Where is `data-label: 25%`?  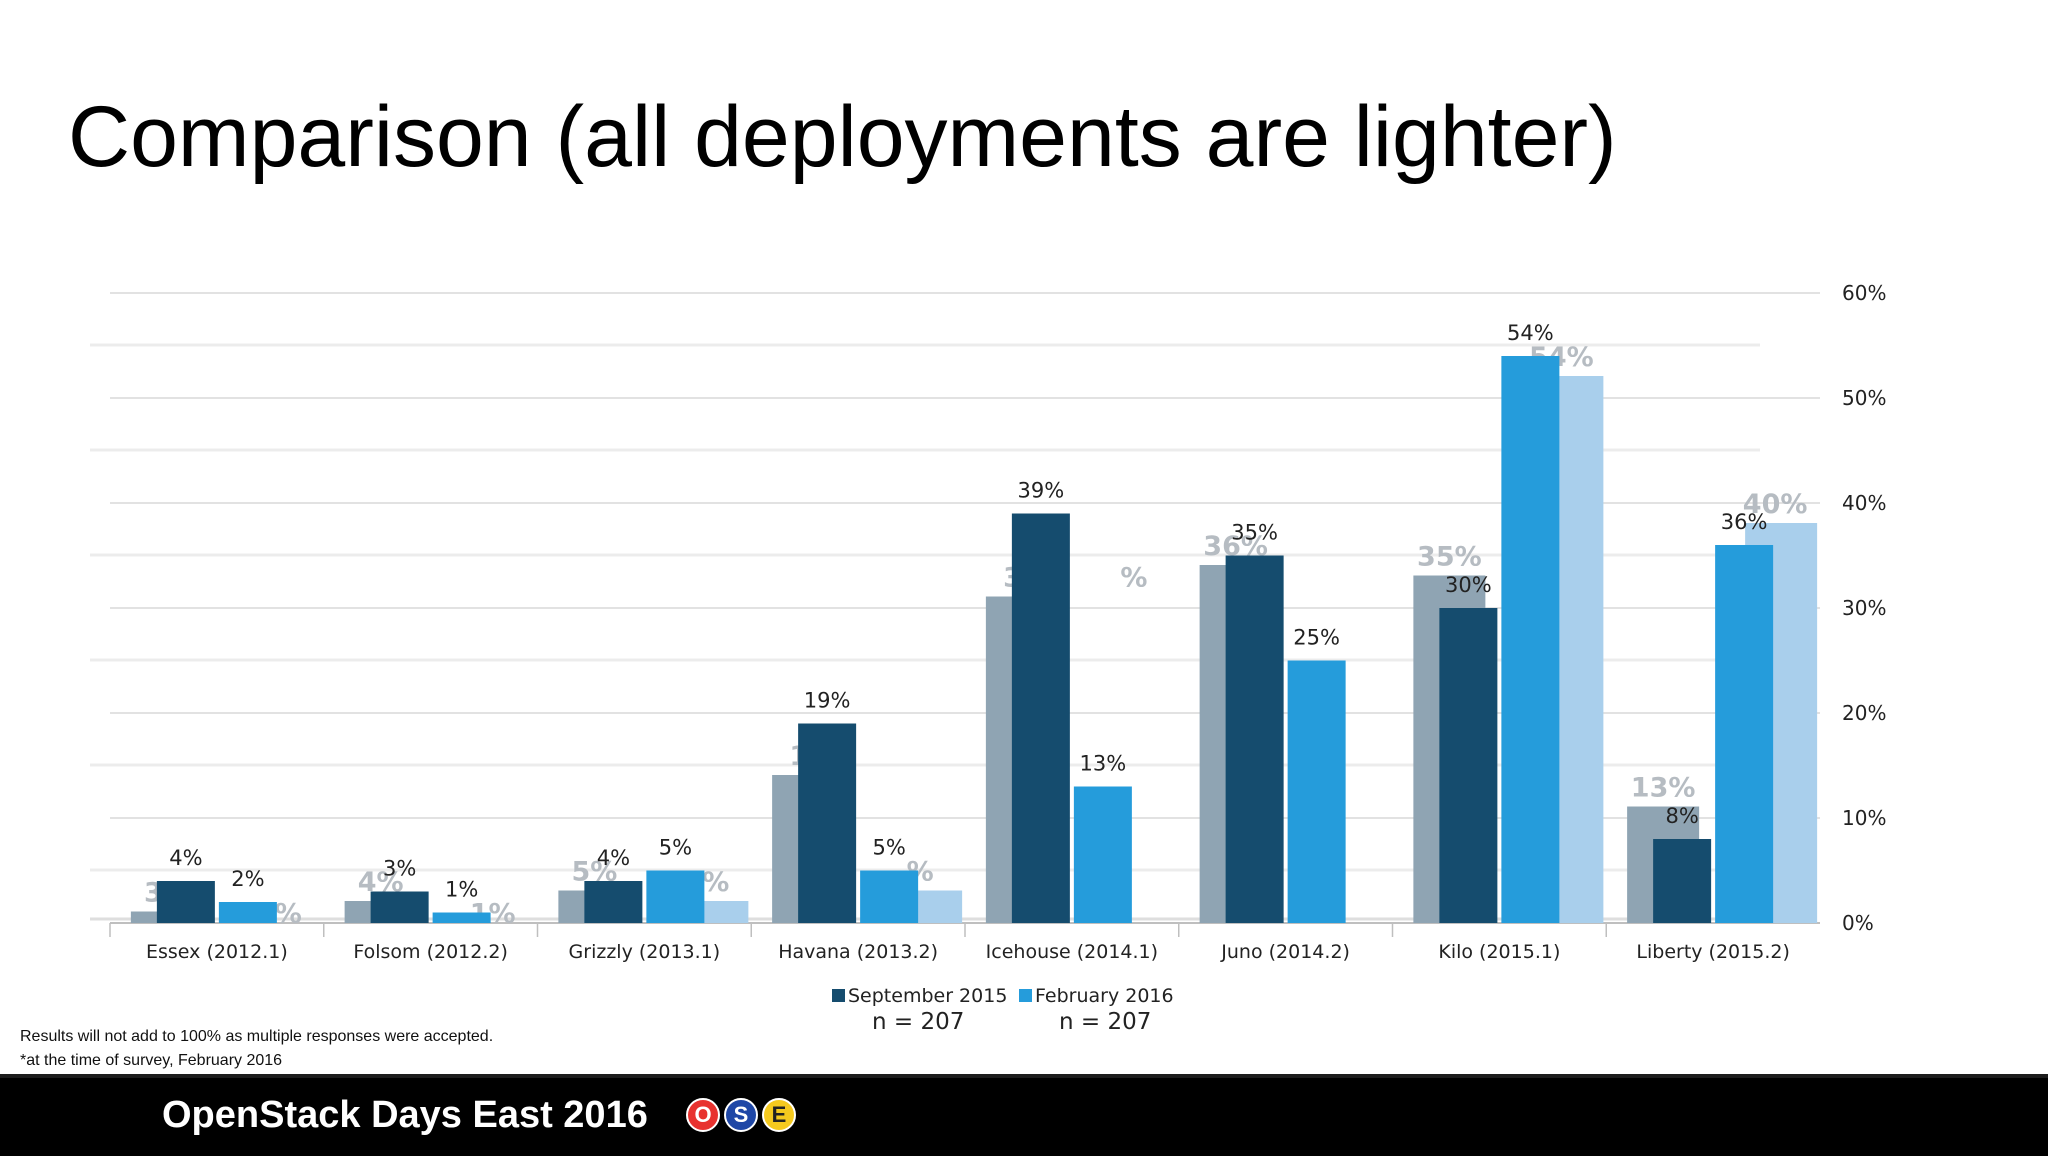
data-label: 25% is located at coordinates (1316, 638).